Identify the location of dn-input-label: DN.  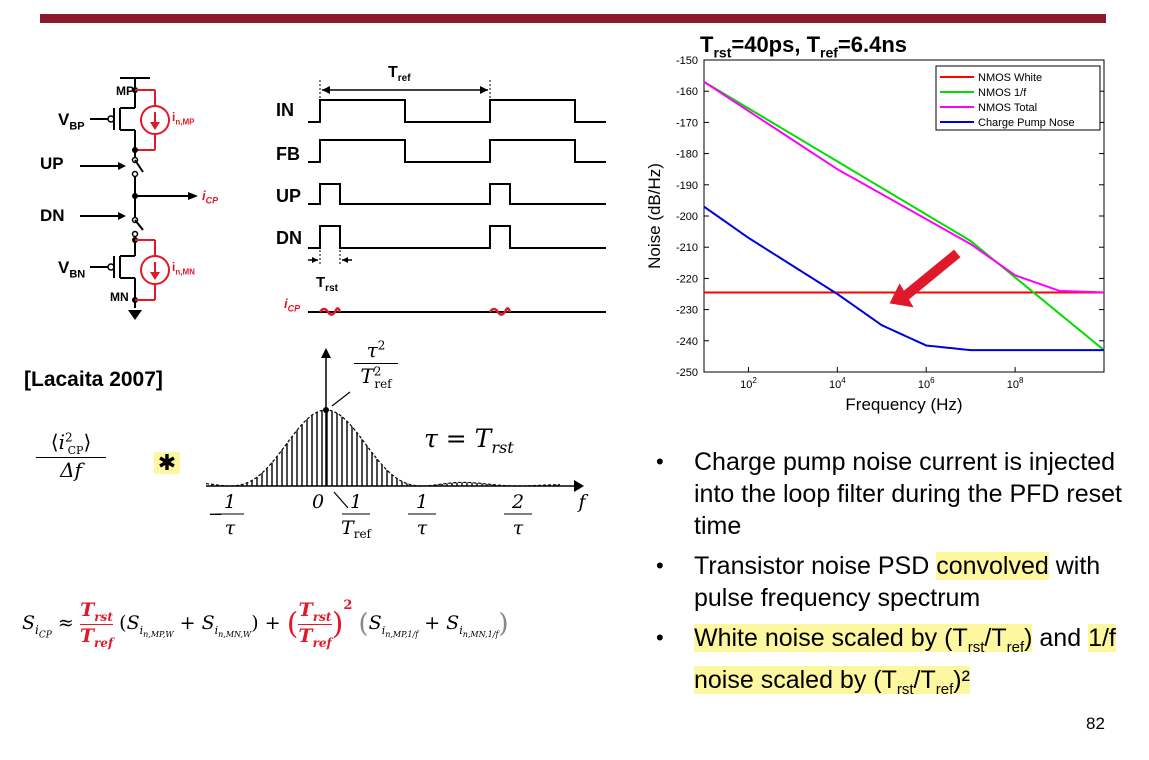
(52, 215).